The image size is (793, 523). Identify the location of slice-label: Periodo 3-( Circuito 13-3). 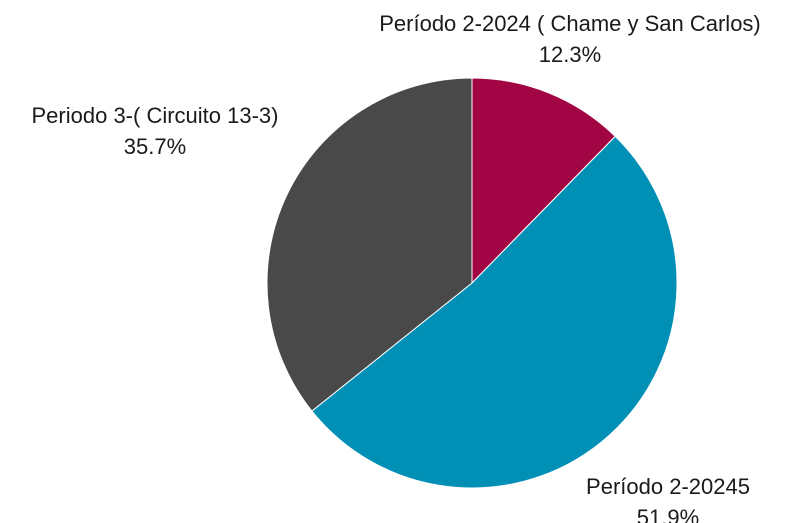
(155, 115).